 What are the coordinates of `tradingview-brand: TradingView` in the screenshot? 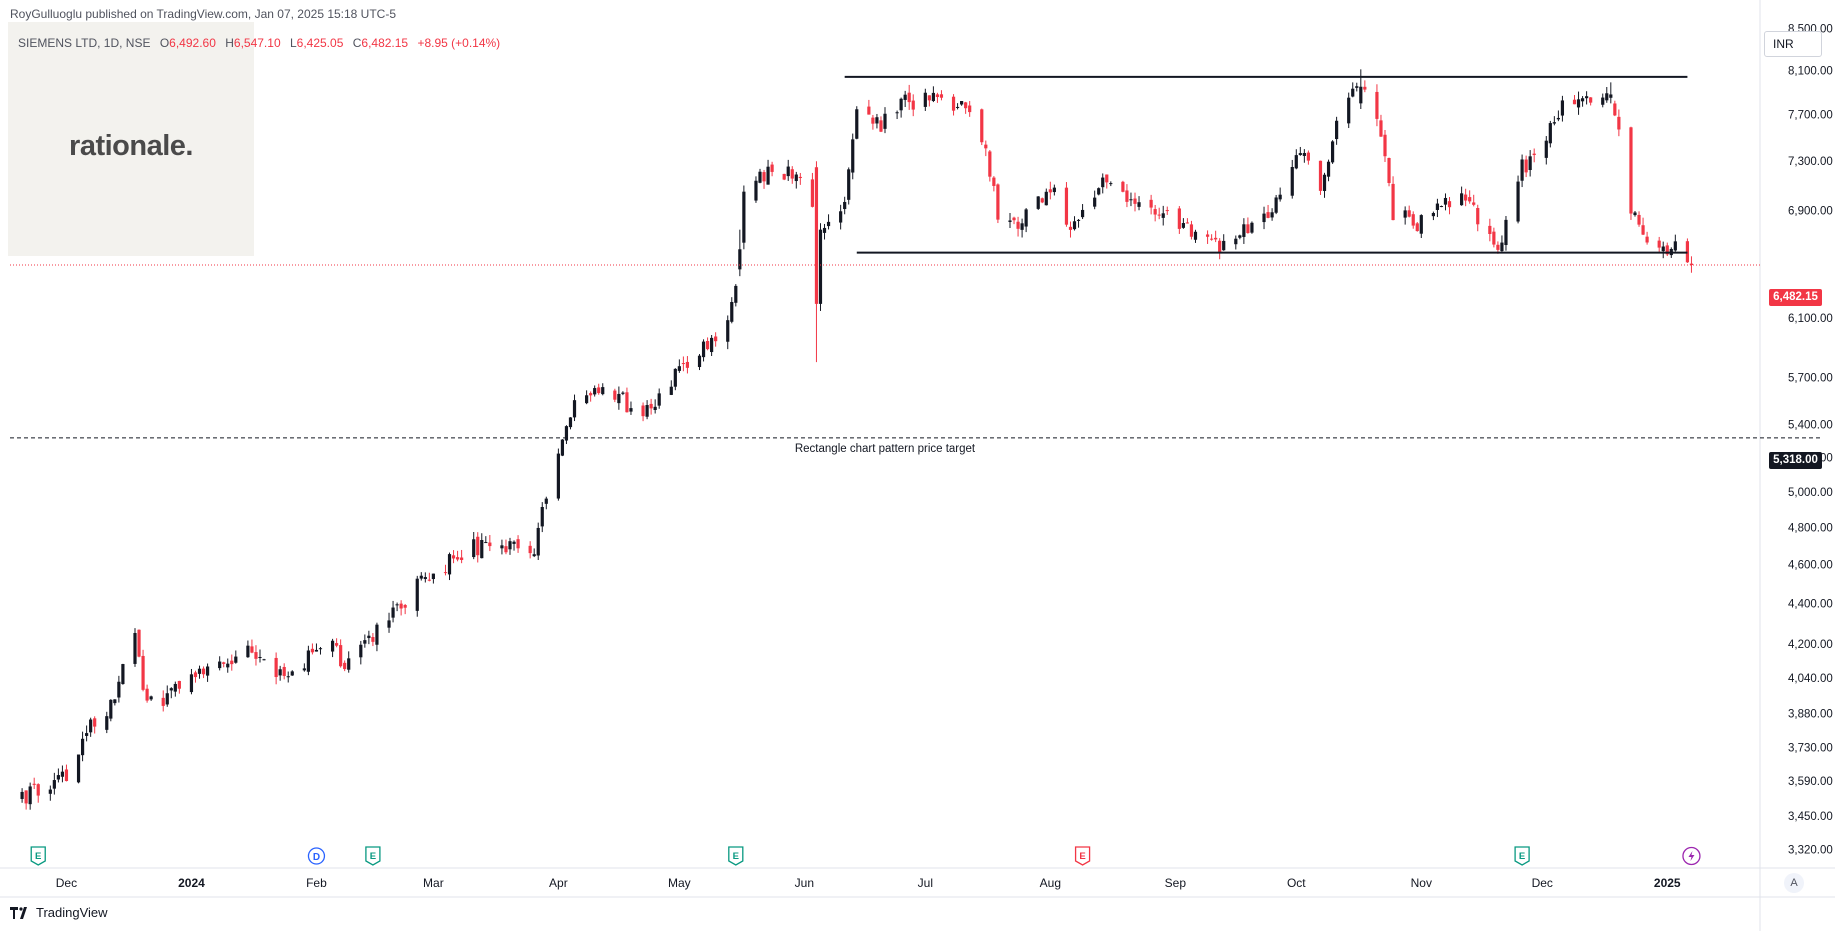 It's located at (59, 912).